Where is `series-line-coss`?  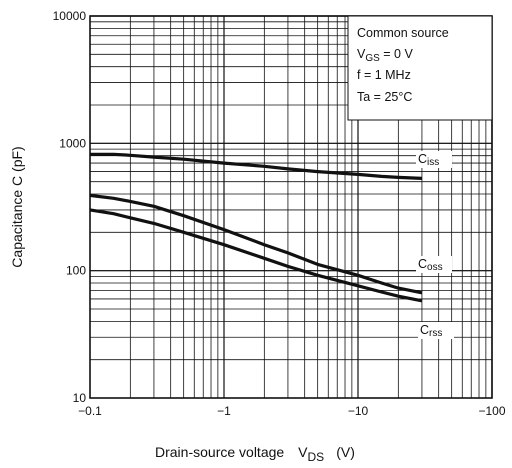 series-line-coss is located at coordinates (256, 244).